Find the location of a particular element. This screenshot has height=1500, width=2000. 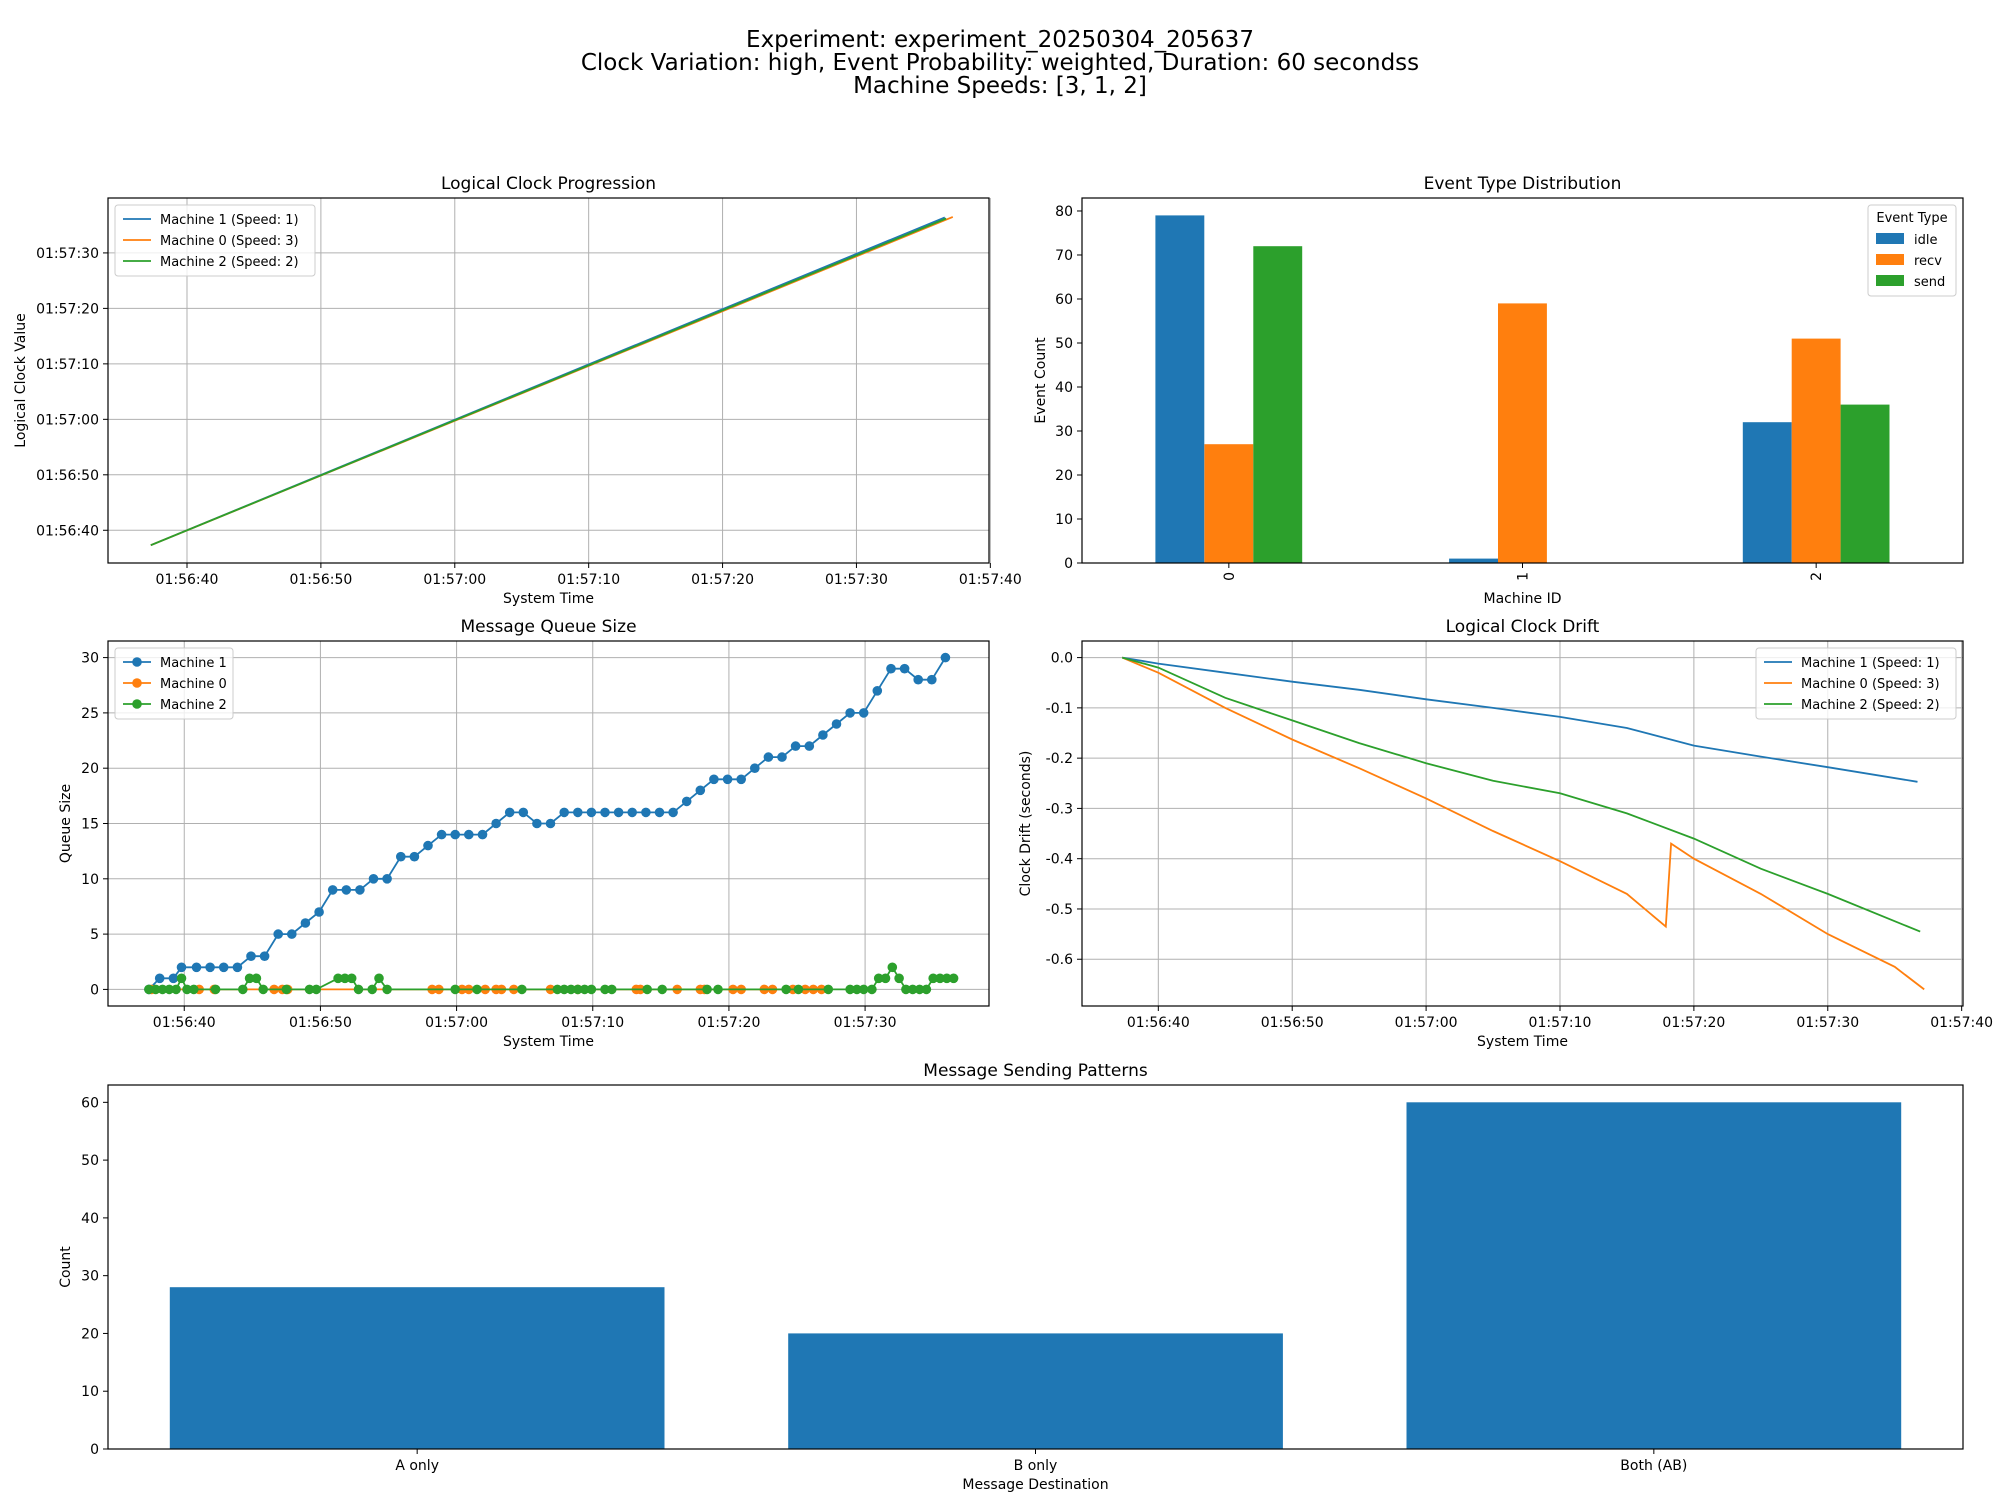

x-tick-label: 01:57:40 is located at coordinates (1961, 1023).